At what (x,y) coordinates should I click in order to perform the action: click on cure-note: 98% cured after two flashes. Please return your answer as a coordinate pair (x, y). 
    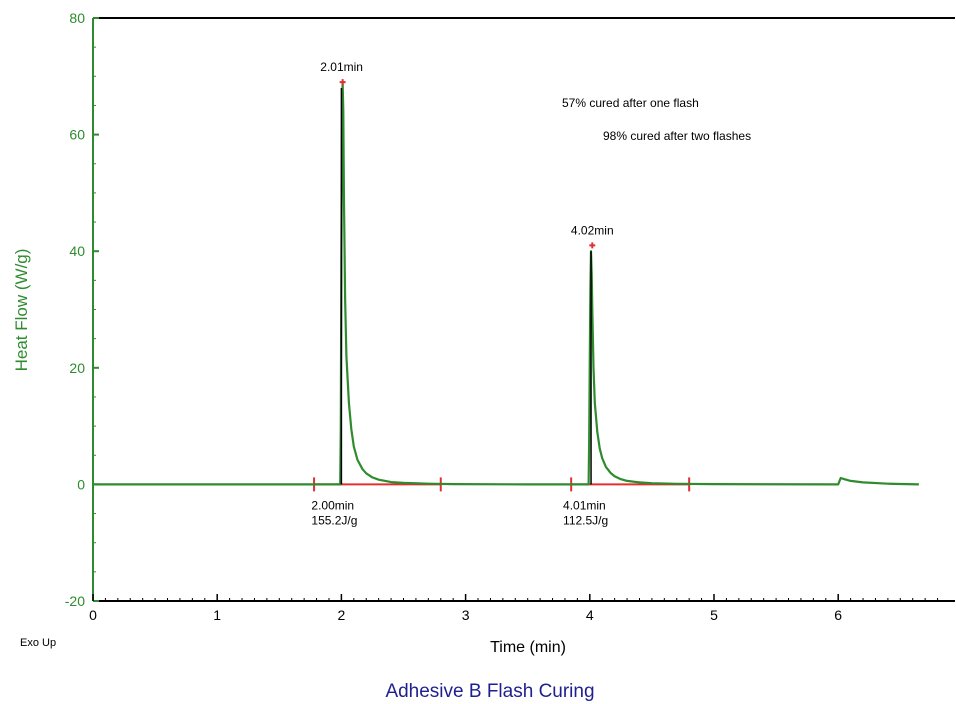
    Looking at the image, I should click on (677, 136).